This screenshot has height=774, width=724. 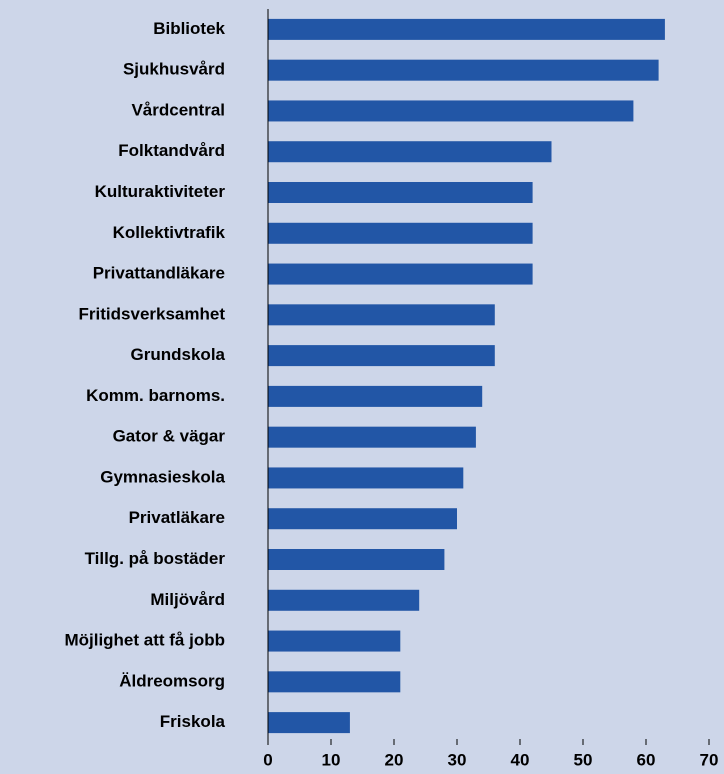 I want to click on x-tick-label: 70, so click(x=709, y=759).